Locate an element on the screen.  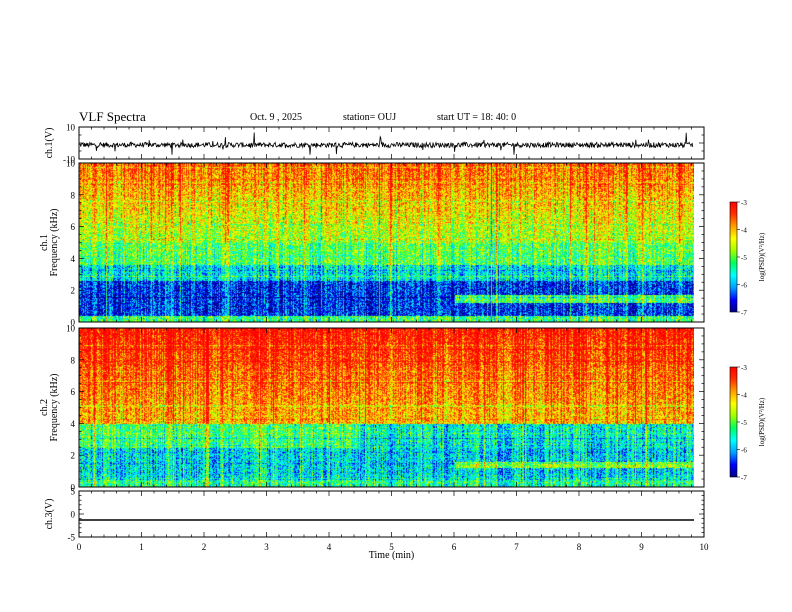
channel-label: ch.1 is located at coordinates (44, 242).